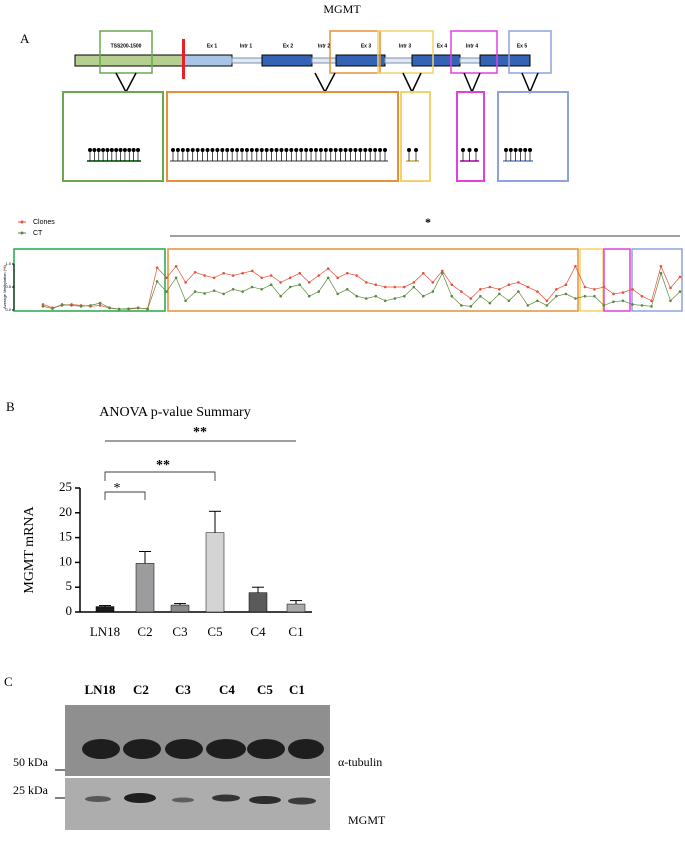 The width and height of the screenshot is (685, 857). Describe the element at coordinates (65, 511) in the screenshot. I see `y-tick-label: 20` at that location.